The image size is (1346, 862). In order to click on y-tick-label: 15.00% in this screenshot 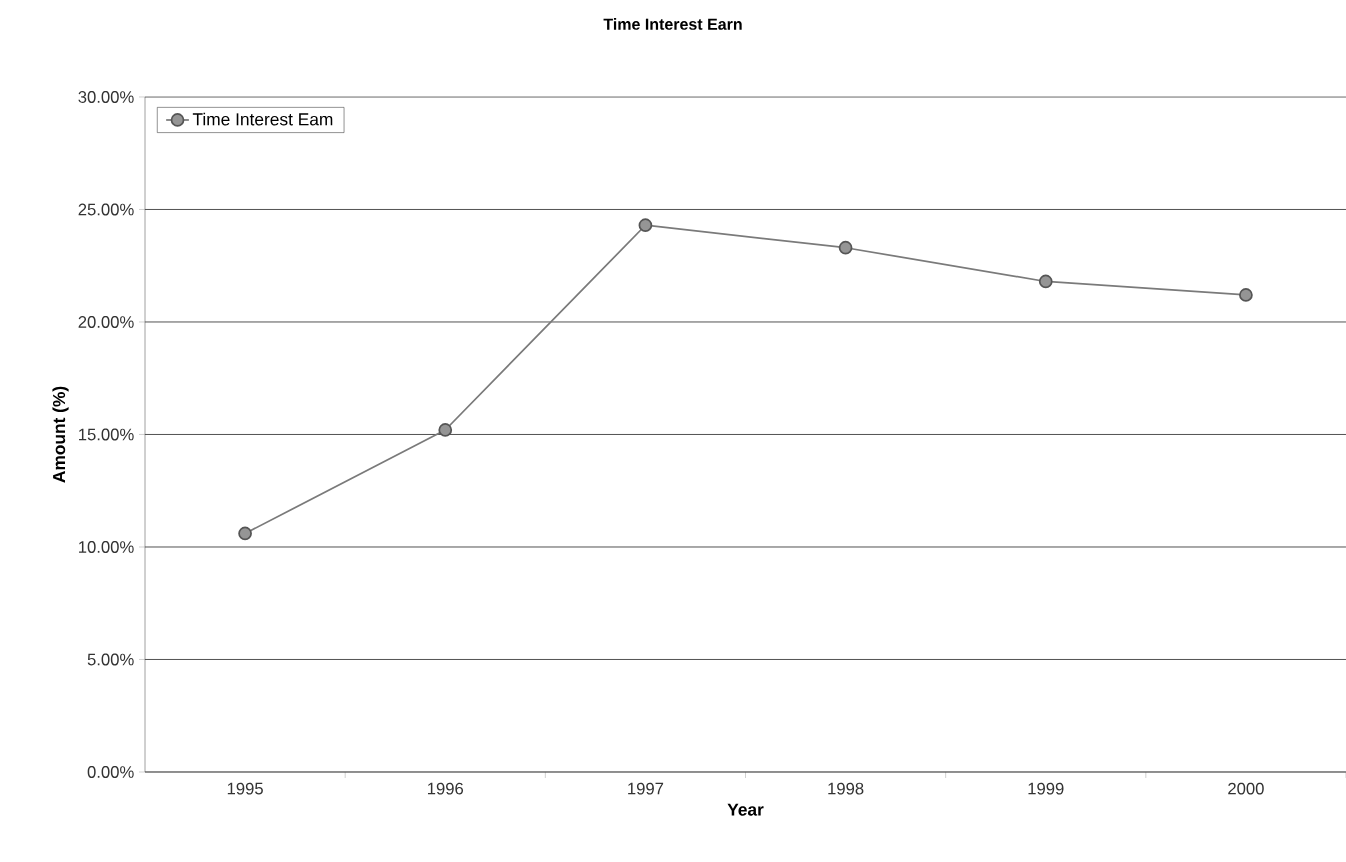, I will do `click(106, 434)`.